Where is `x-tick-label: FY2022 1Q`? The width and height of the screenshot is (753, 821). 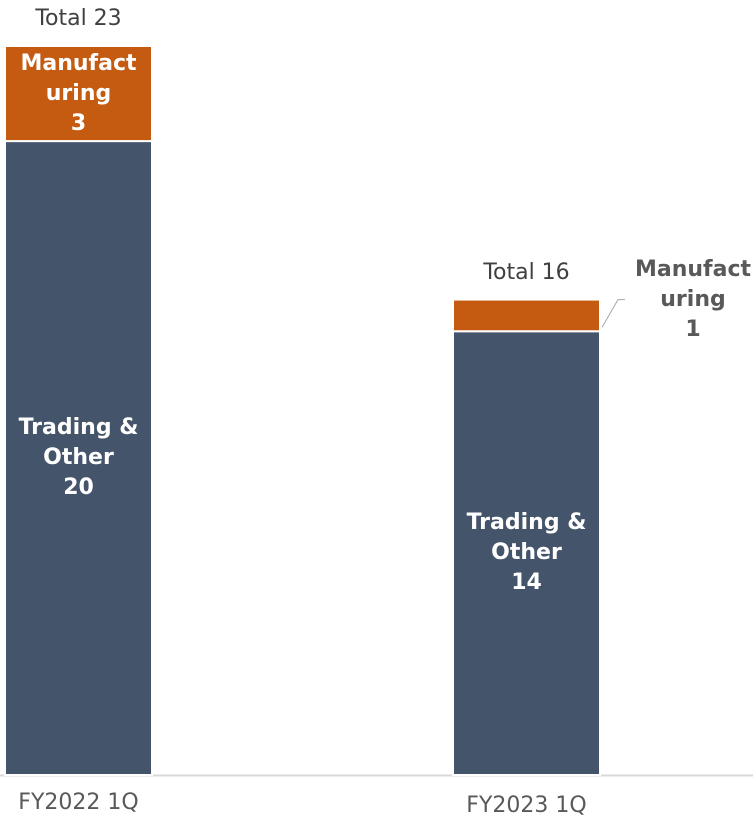 x-tick-label: FY2022 1Q is located at coordinates (78, 802).